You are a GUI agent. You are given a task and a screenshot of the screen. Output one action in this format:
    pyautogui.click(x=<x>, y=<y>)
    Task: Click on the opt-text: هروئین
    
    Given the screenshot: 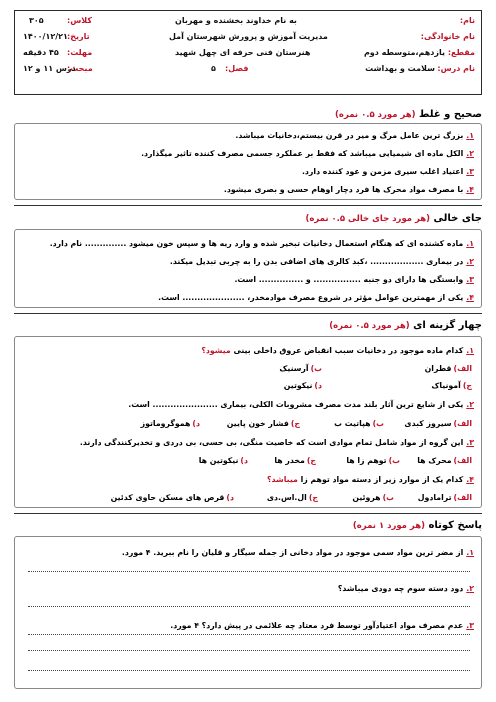 What is the action you would take?
    pyautogui.click(x=366, y=497)
    